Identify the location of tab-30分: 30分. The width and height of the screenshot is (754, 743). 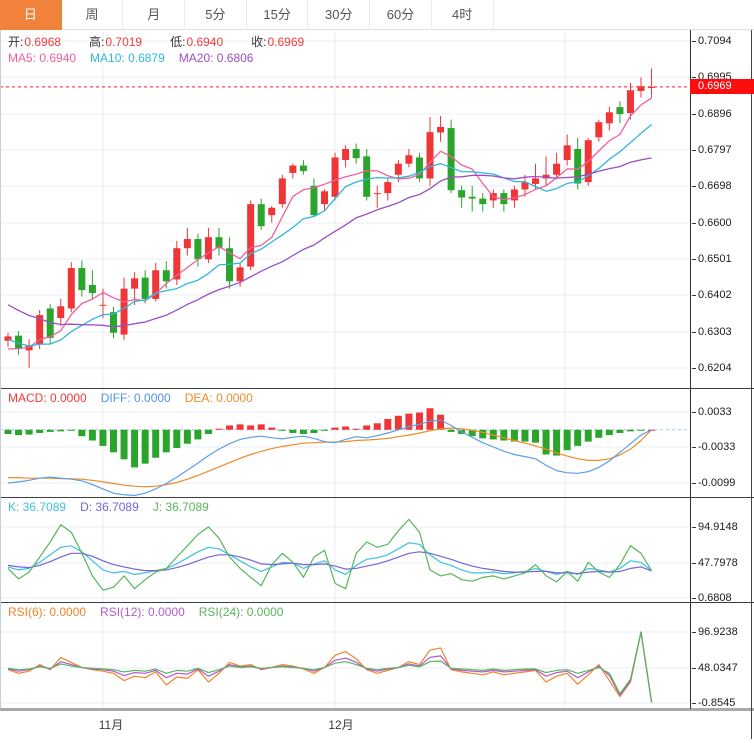
(339, 15).